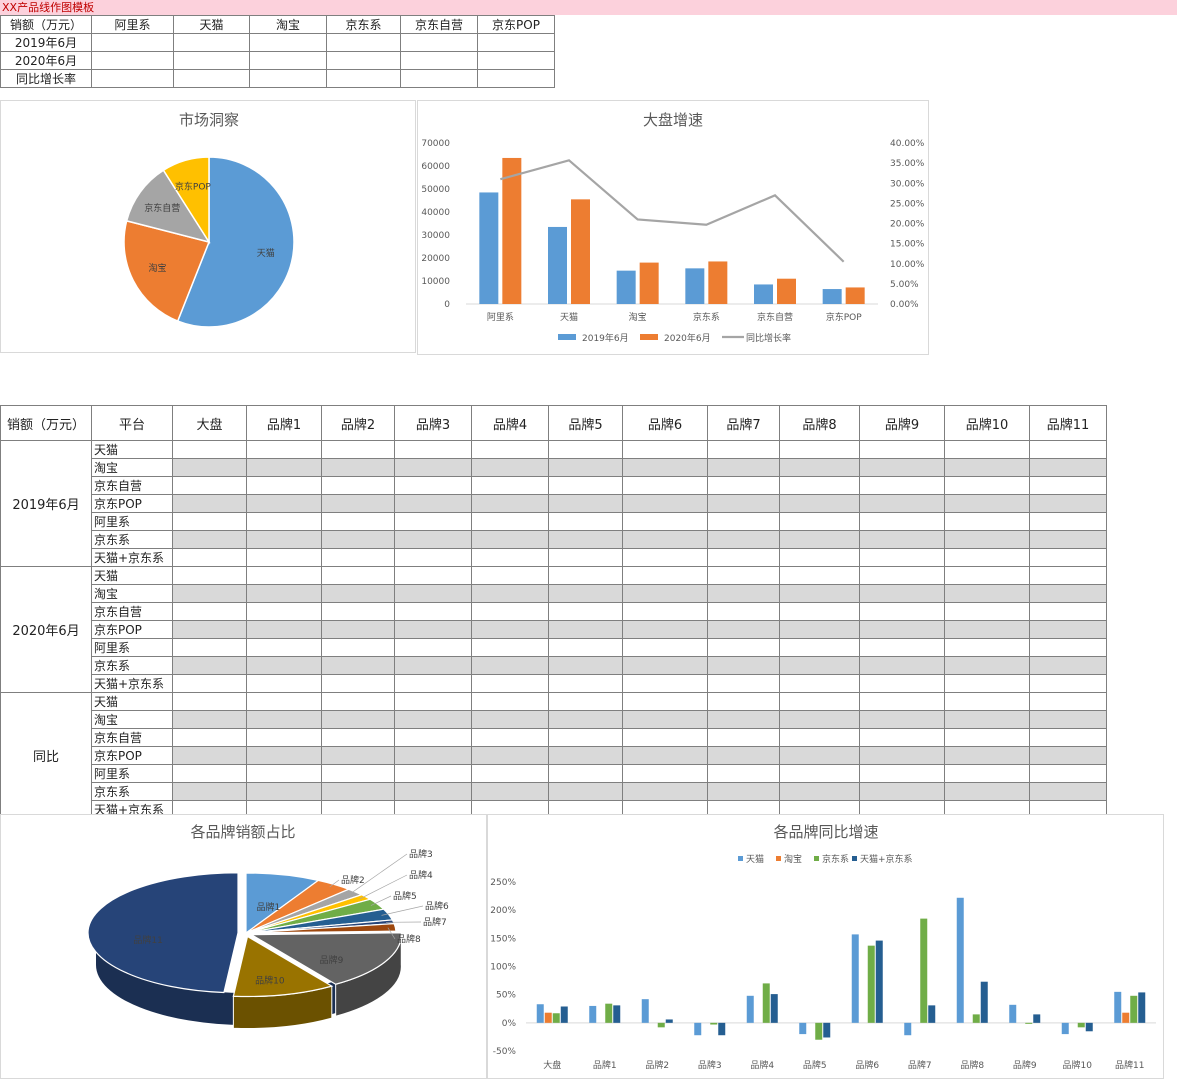  What do you see at coordinates (132, 648) in the screenshot?
I see `platform-label: 阿里系` at bounding box center [132, 648].